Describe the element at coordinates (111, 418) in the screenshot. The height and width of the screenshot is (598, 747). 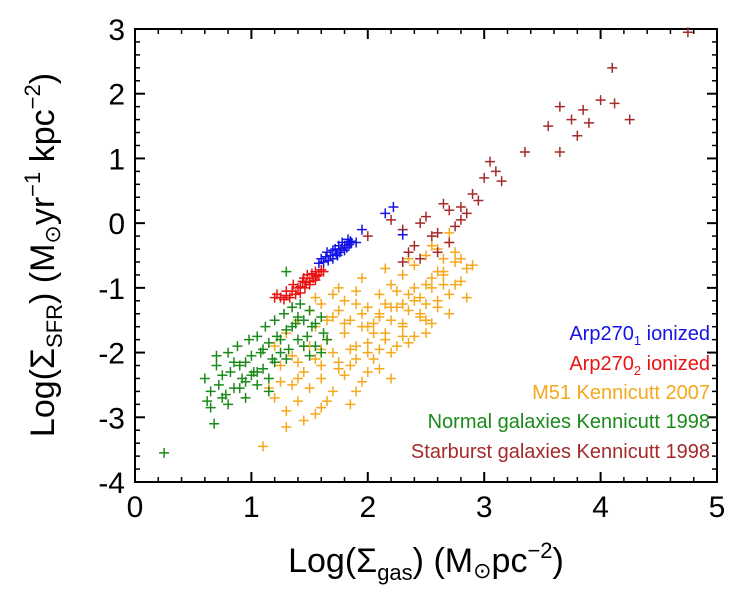
I see `y-tick-label: -3` at that location.